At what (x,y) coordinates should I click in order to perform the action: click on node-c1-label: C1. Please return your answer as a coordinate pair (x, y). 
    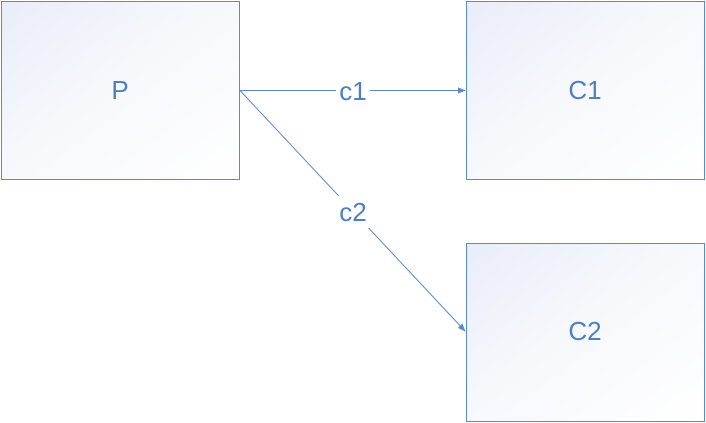
    Looking at the image, I should click on (584, 90).